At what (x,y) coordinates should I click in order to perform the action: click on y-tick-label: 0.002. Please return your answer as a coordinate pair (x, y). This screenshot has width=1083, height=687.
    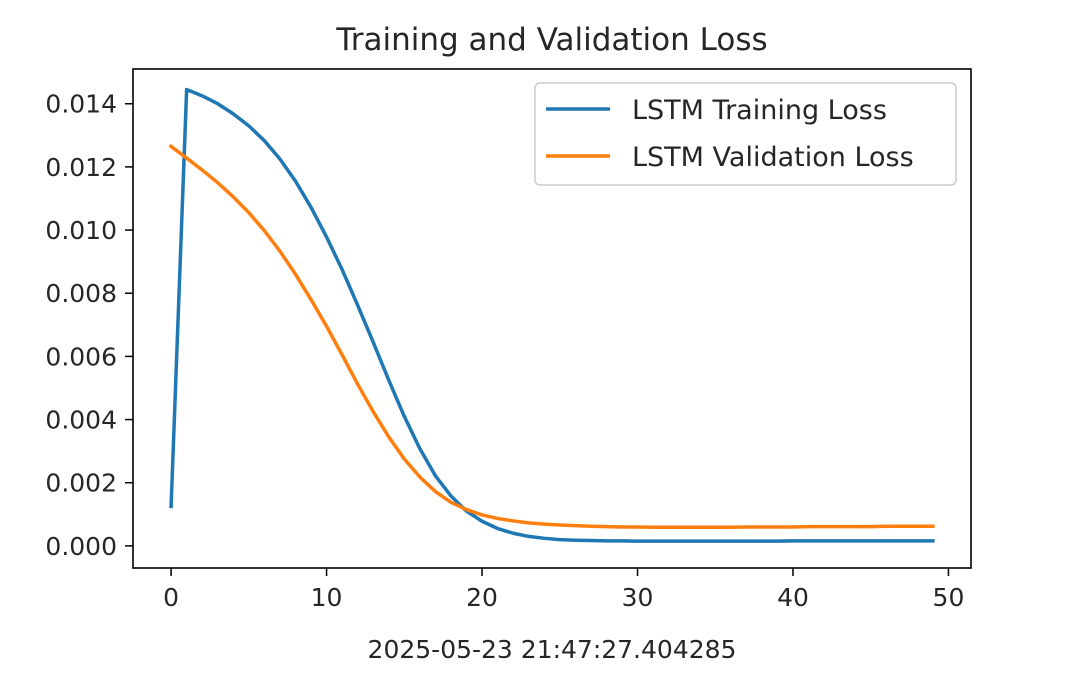
    Looking at the image, I should click on (81, 483).